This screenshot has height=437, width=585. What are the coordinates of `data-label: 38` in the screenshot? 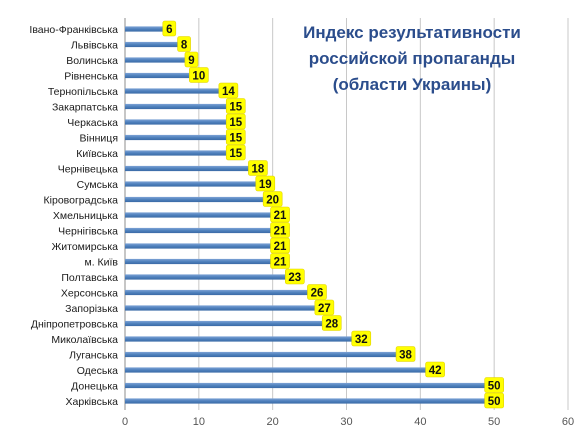 It's located at (405, 356).